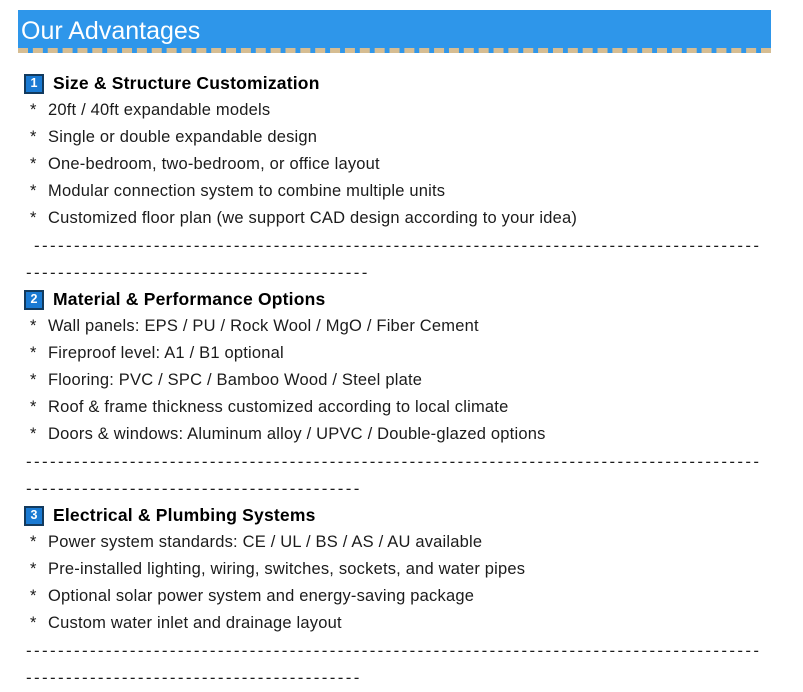  Describe the element at coordinates (166, 353) in the screenshot. I see `list-item-text: Fireproof level: A1 / B1 optional` at that location.